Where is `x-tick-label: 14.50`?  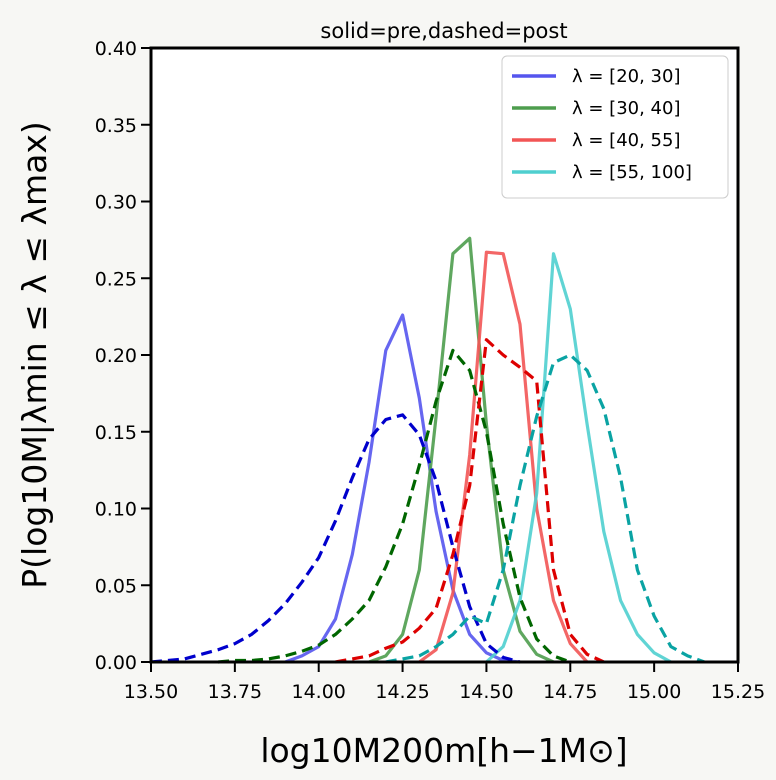
x-tick-label: 14.50 is located at coordinates (486, 692).